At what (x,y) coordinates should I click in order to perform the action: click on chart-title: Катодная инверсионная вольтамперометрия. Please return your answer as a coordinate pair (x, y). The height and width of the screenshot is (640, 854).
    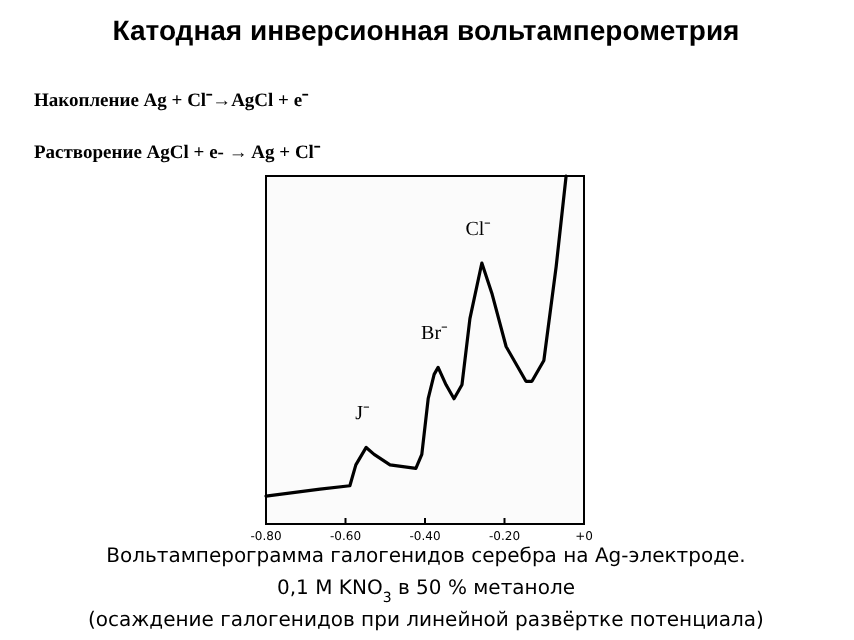
    Looking at the image, I should click on (426, 30).